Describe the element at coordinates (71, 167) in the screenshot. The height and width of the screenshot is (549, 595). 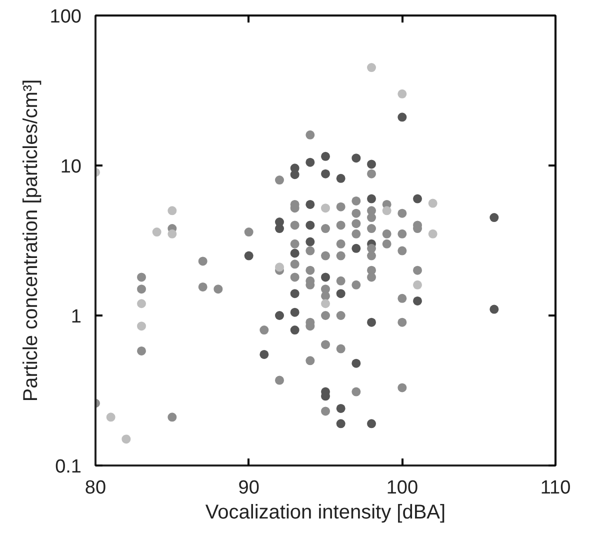
I see `y-tick-label: 10` at that location.